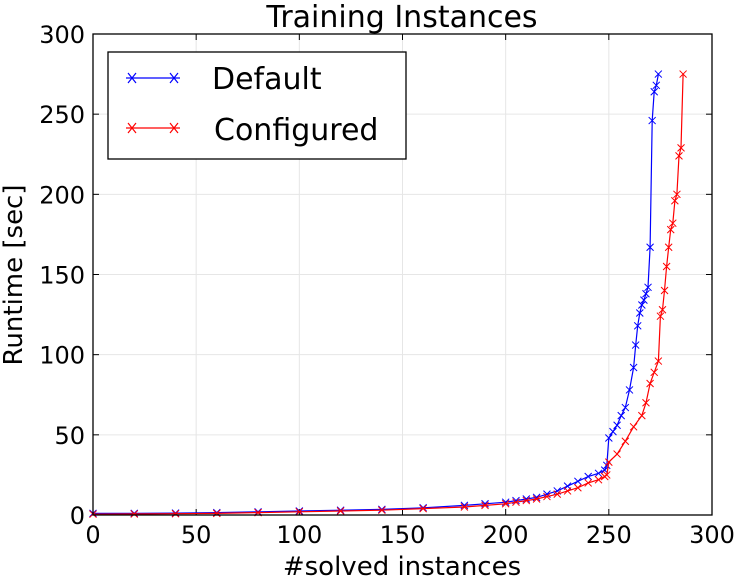 The height and width of the screenshot is (585, 738). Describe the element at coordinates (153, 78) in the screenshot. I see `legend-marker-default` at that location.